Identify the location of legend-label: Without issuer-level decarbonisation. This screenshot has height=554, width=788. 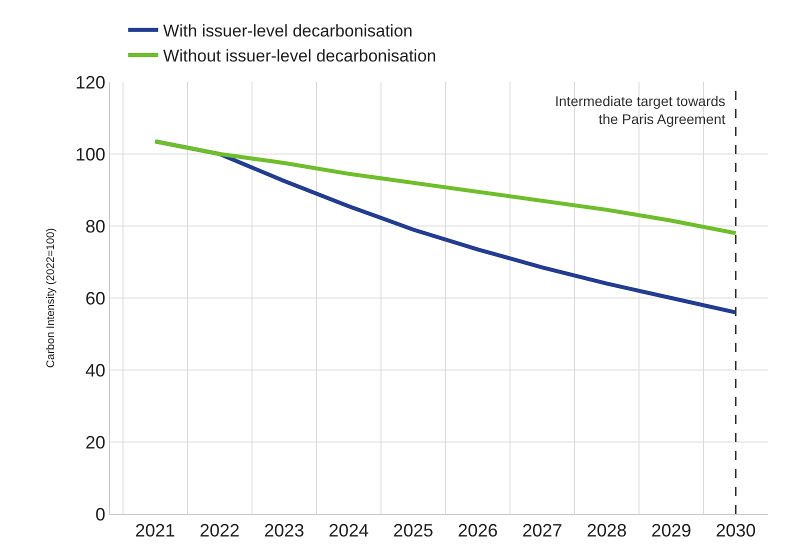
(299, 56).